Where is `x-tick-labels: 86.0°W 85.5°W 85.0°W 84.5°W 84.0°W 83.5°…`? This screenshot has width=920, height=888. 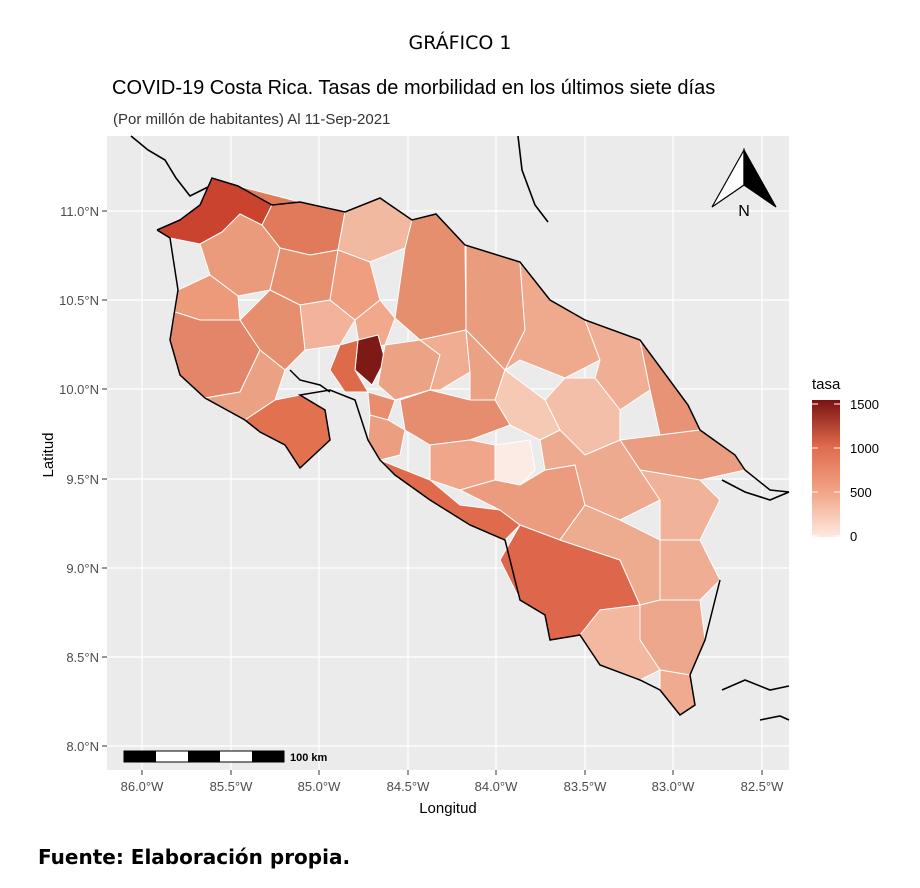
x-tick-labels: 86.0°W 85.5°W 85.0°W 84.5°W 84.0°W 83.5°… is located at coordinates (453, 786).